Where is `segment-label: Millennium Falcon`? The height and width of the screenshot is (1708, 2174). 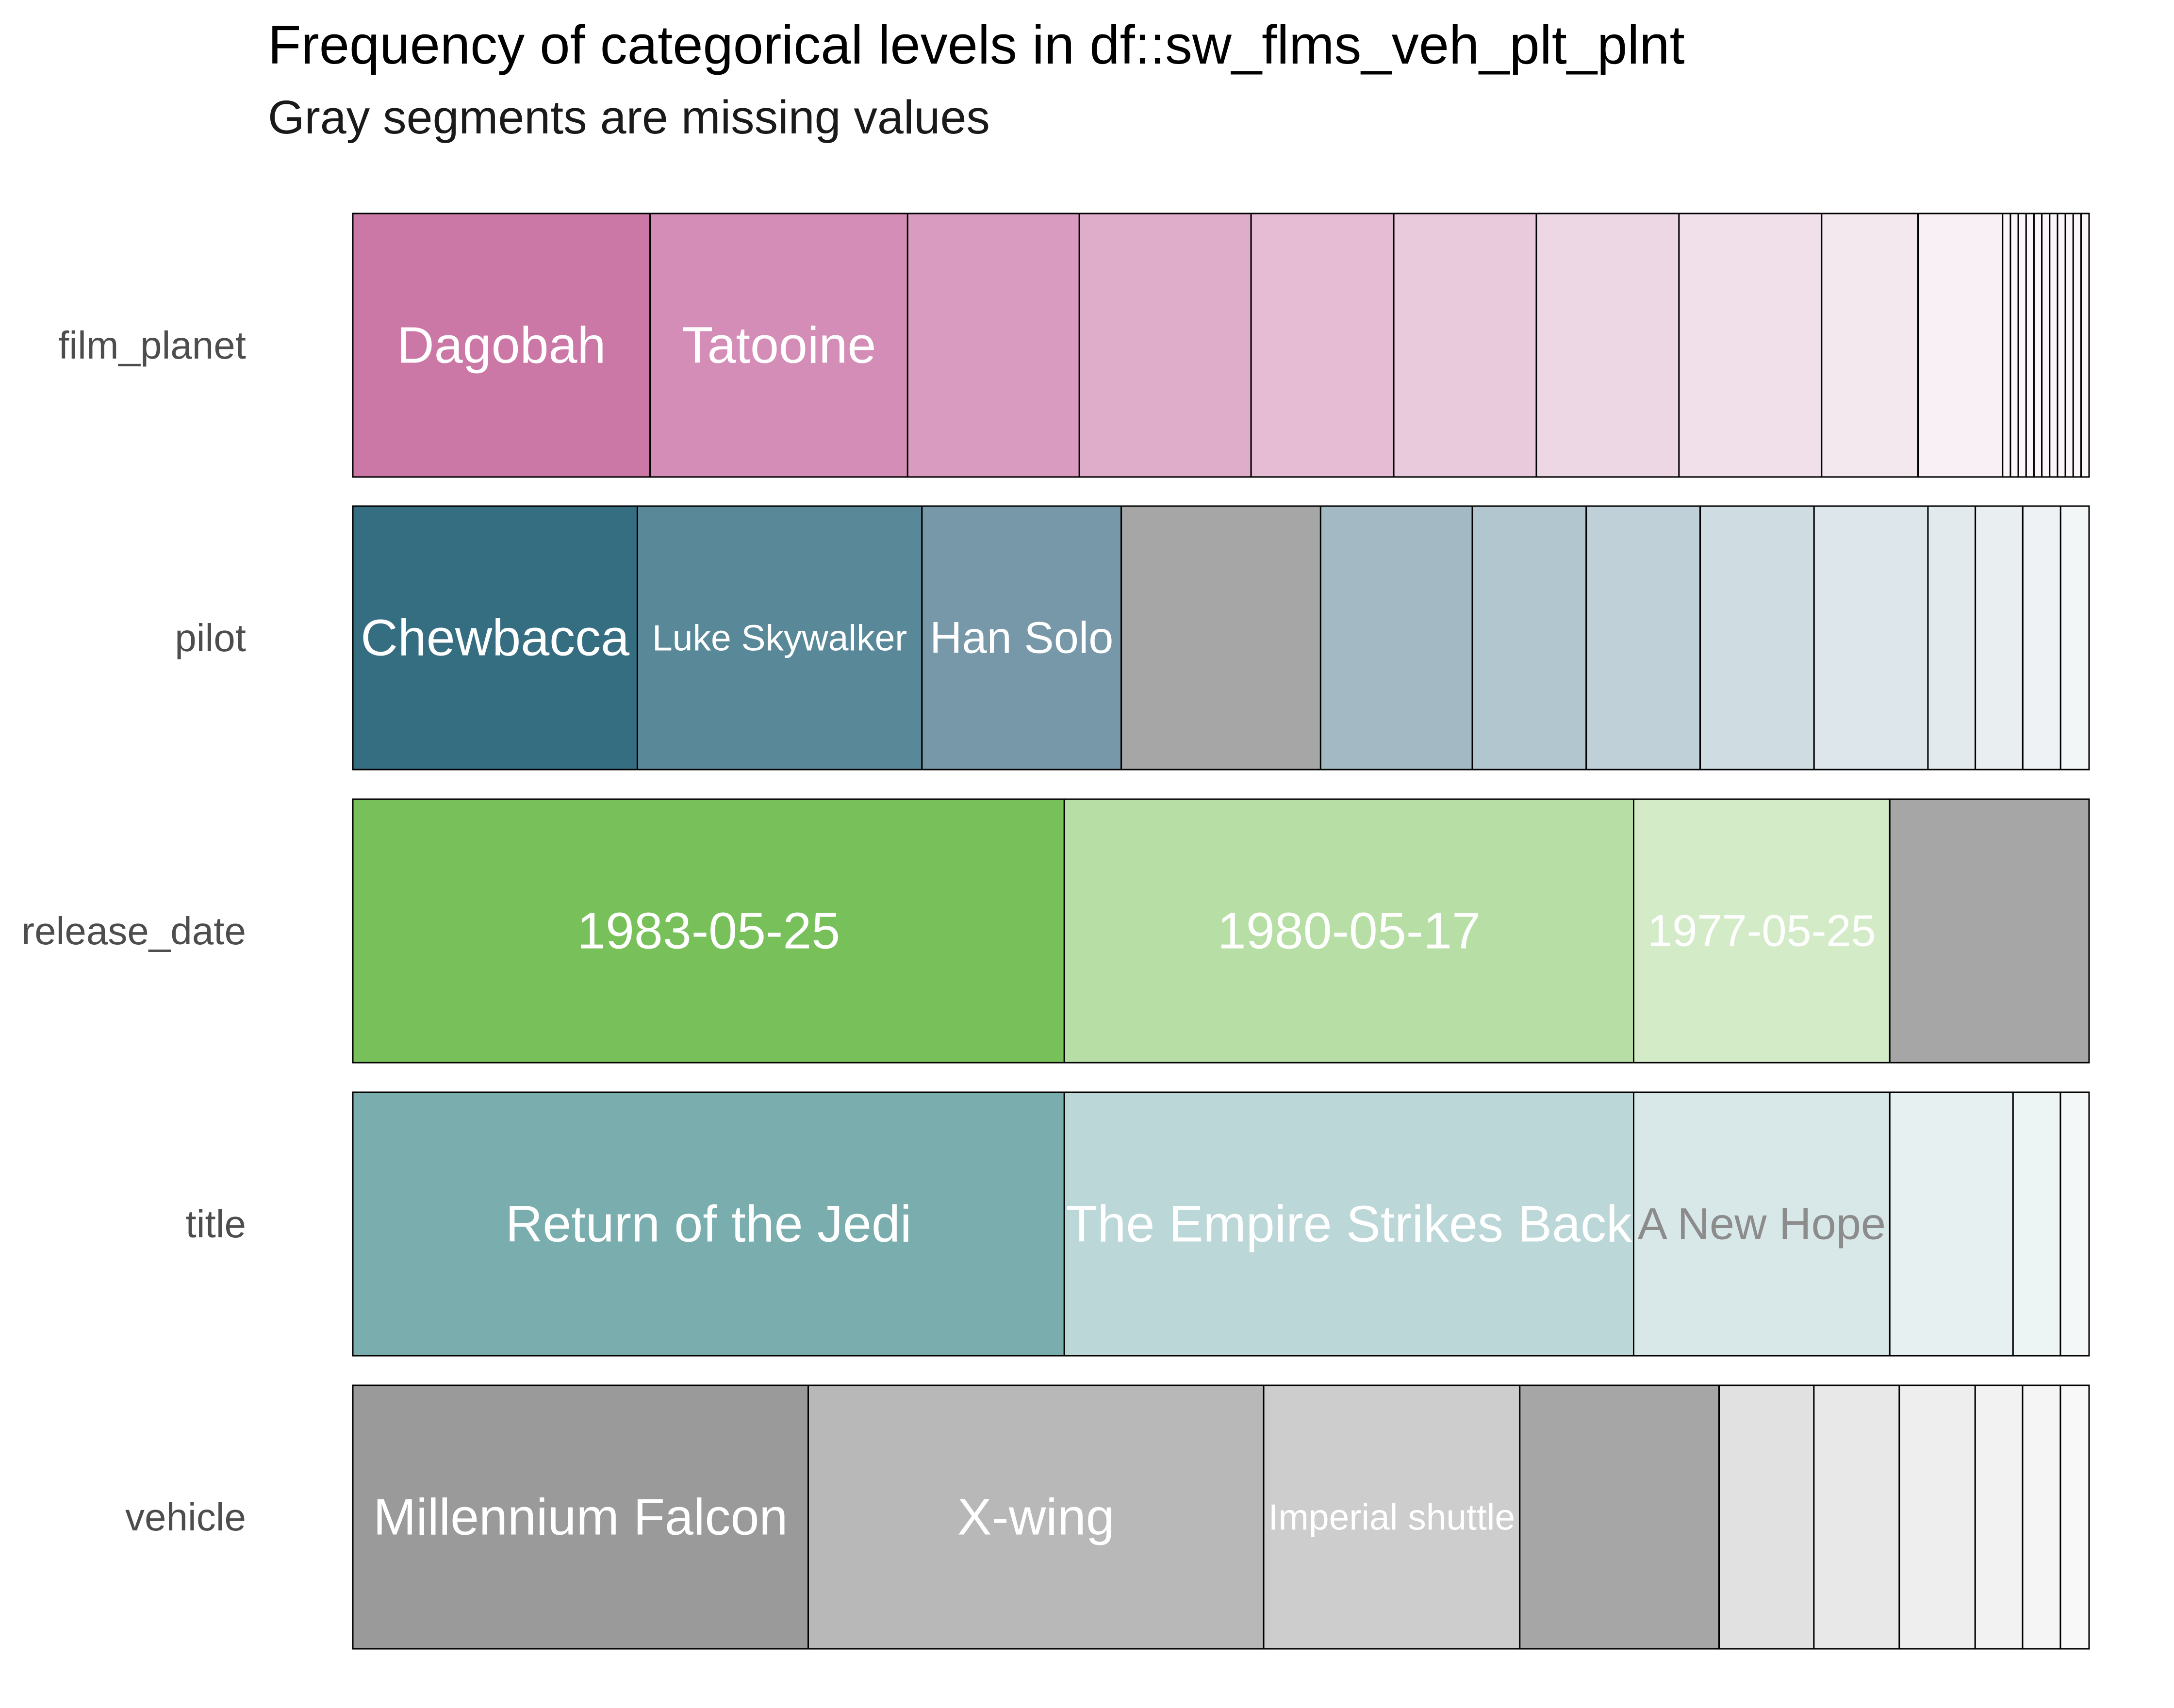
segment-label: Millennium Falcon is located at coordinates (580, 1517).